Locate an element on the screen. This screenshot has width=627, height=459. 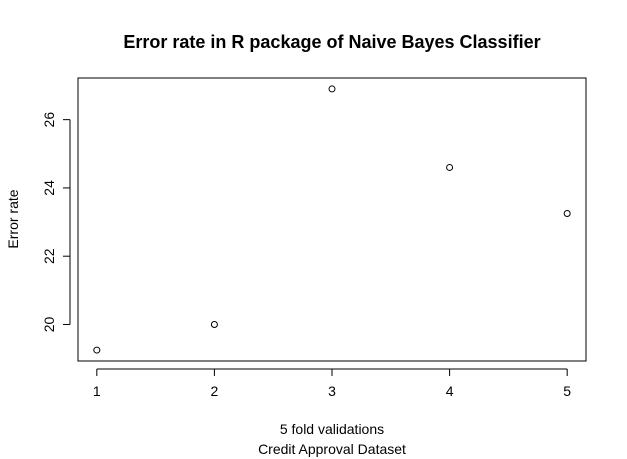
y-tick-label: 20 is located at coordinates (49, 324).